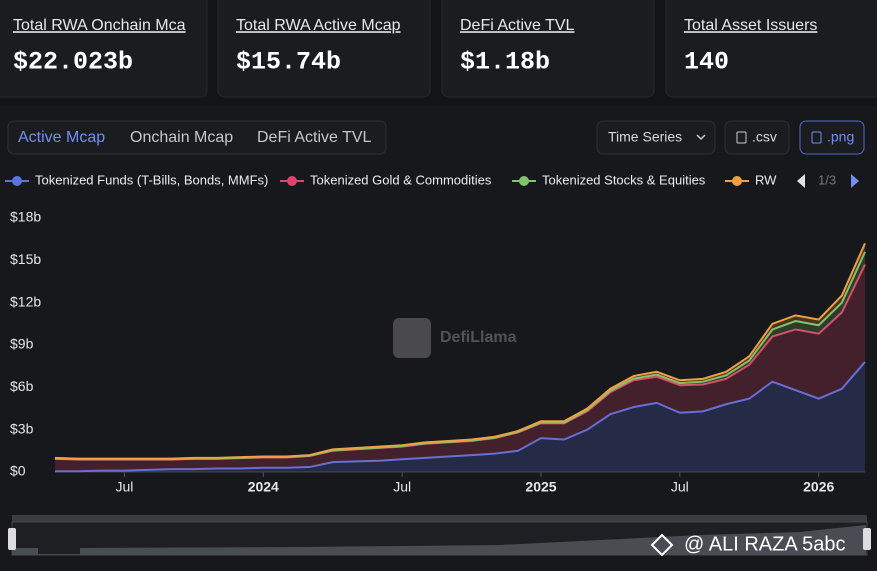 Image resolution: width=877 pixels, height=571 pixels. What do you see at coordinates (439, 540) in the screenshot?
I see `slider-preview` at bounding box center [439, 540].